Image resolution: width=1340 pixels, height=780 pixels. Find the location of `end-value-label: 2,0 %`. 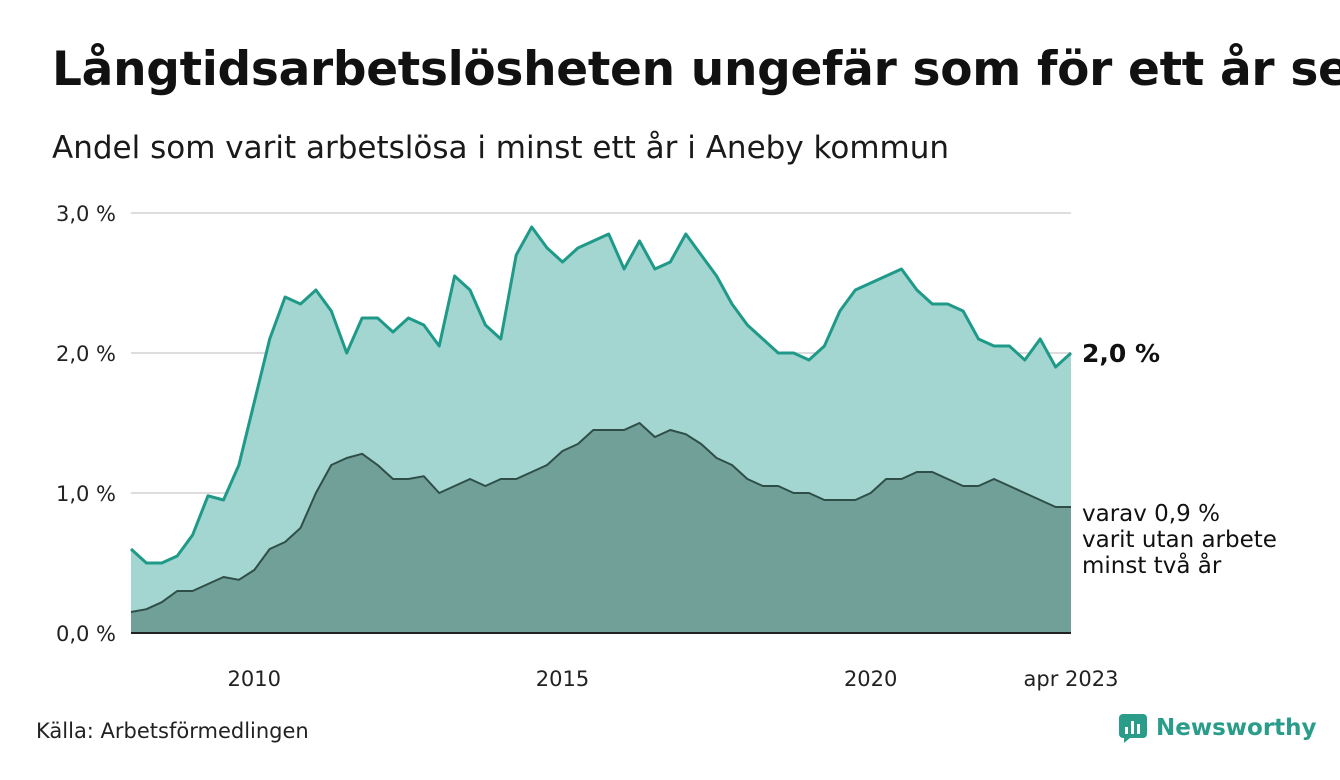

end-value-label: 2,0 % is located at coordinates (1121, 353).